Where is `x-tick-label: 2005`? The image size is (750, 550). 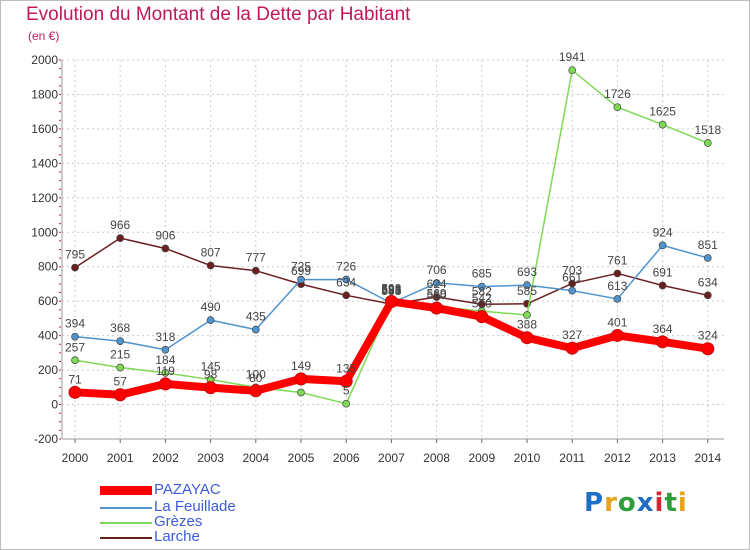
x-tick-label: 2005 is located at coordinates (301, 458).